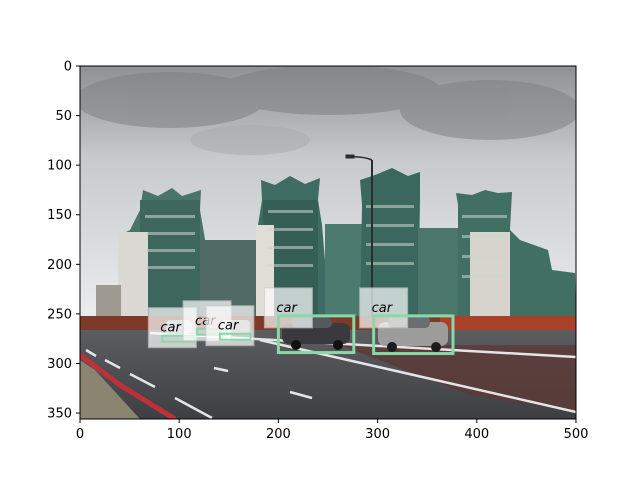  I want to click on x-tick-label: 300, so click(377, 434).